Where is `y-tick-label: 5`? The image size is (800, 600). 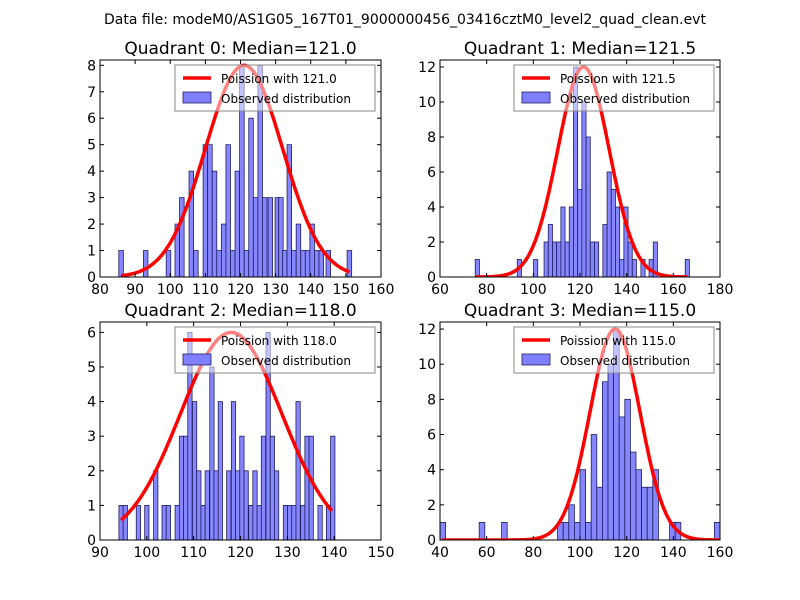
y-tick-label: 5 is located at coordinates (91, 368).